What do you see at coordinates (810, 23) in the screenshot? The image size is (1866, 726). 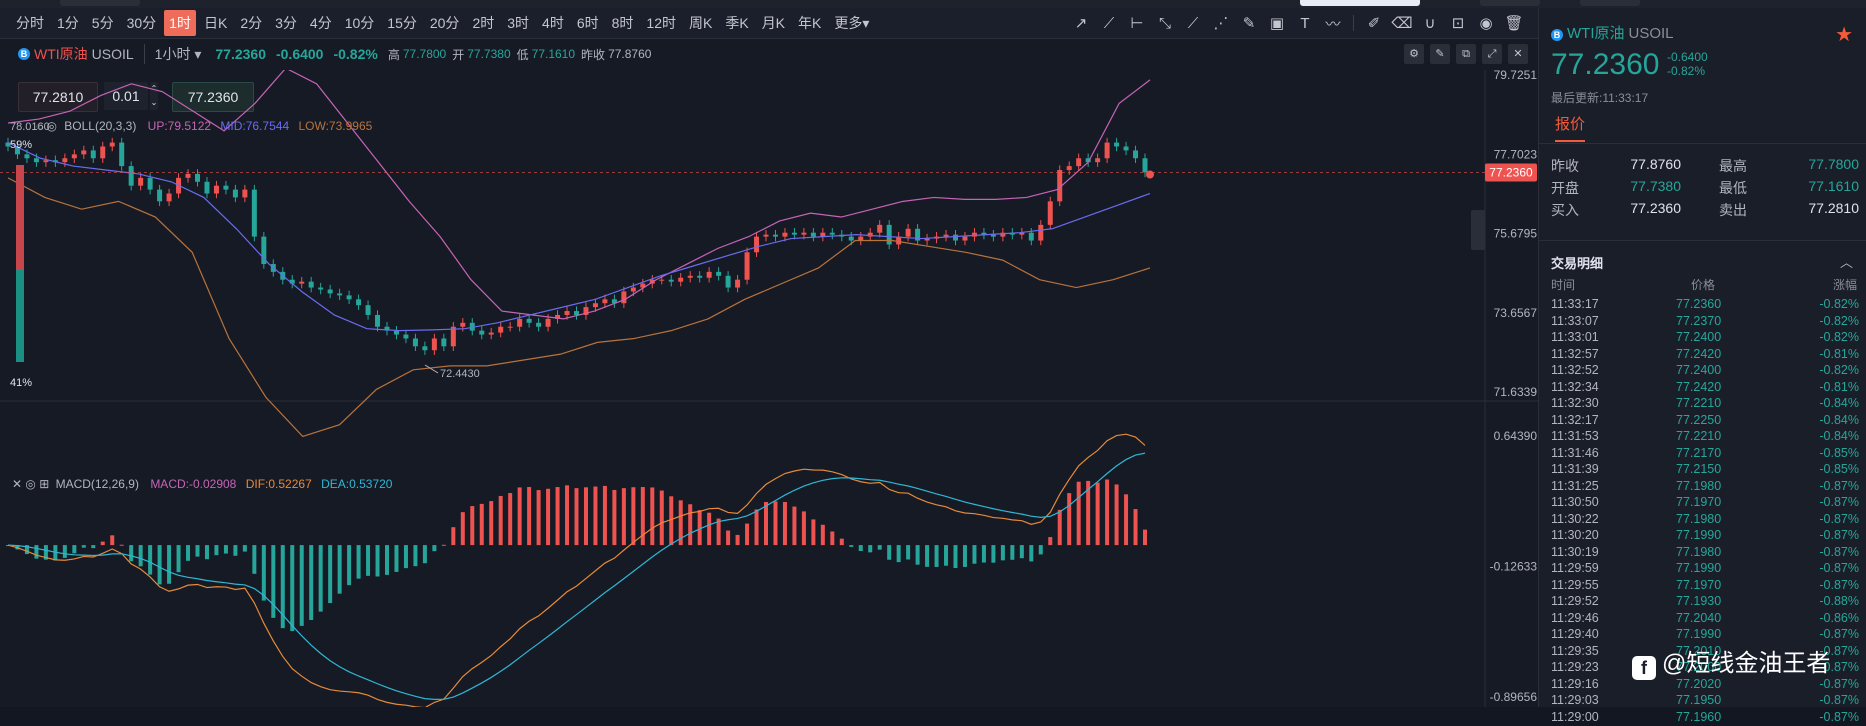 I see `period-21: 年K` at bounding box center [810, 23].